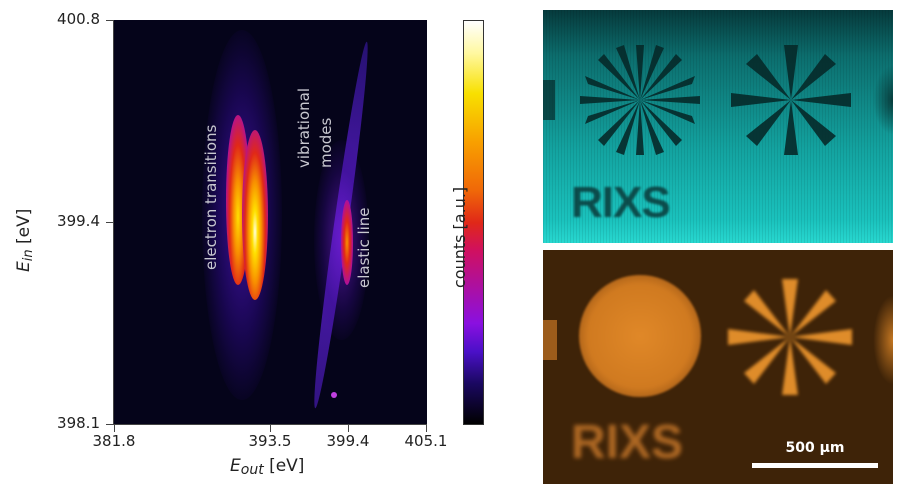 This screenshot has height=489, width=899. I want to click on annotation-vibrational: vibrational, so click(304, 127).